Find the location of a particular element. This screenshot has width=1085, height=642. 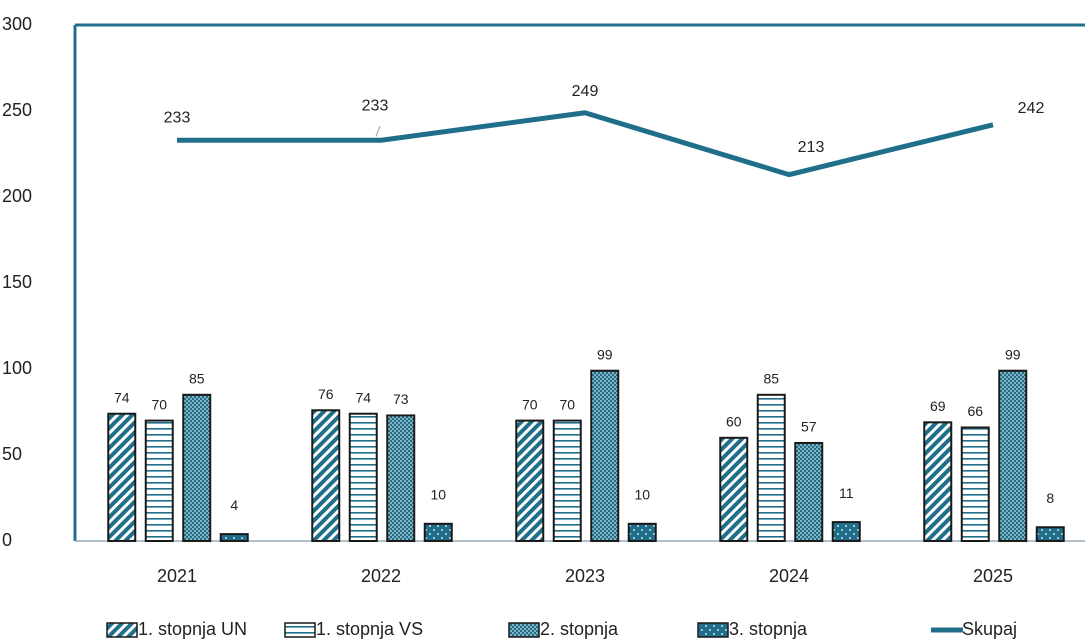

y-tick-label: 150 is located at coordinates (17, 282).